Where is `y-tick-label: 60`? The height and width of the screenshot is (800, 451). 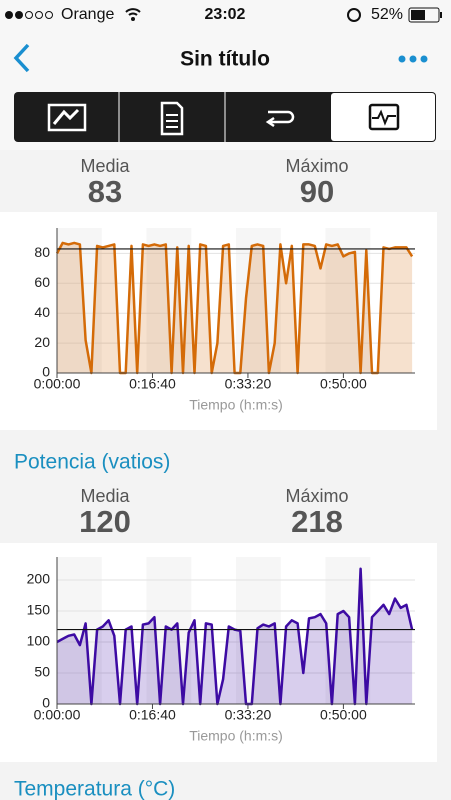
y-tick-label: 60 is located at coordinates (42, 282).